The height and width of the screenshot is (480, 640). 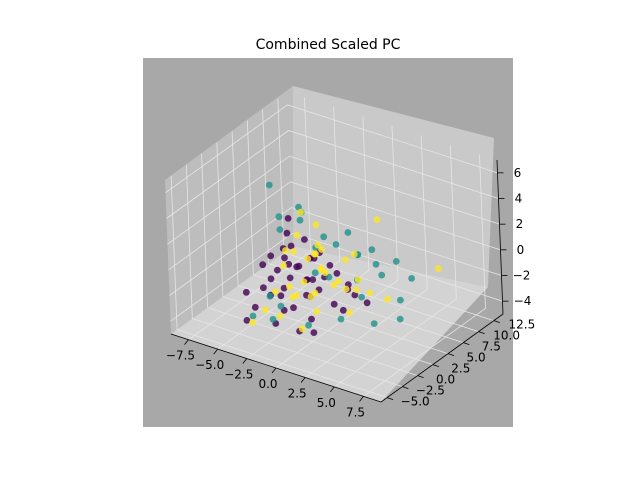 What do you see at coordinates (521, 250) in the screenshot?
I see `z-tick-label: 0` at bounding box center [521, 250].